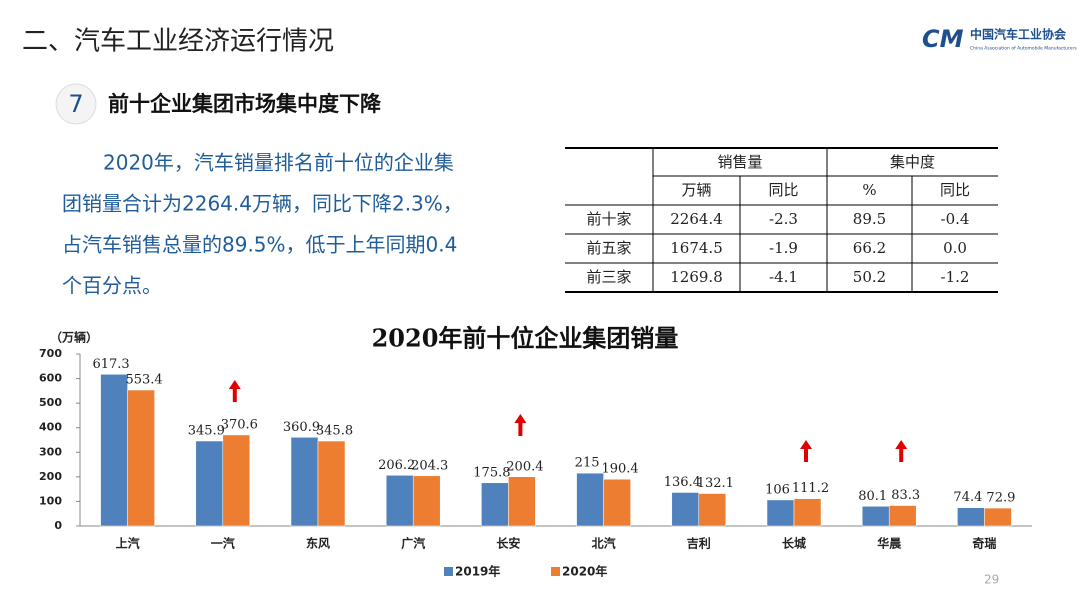  What do you see at coordinates (783, 248) in the screenshot?
I see `table-cell: -1.9` at bounding box center [783, 248].